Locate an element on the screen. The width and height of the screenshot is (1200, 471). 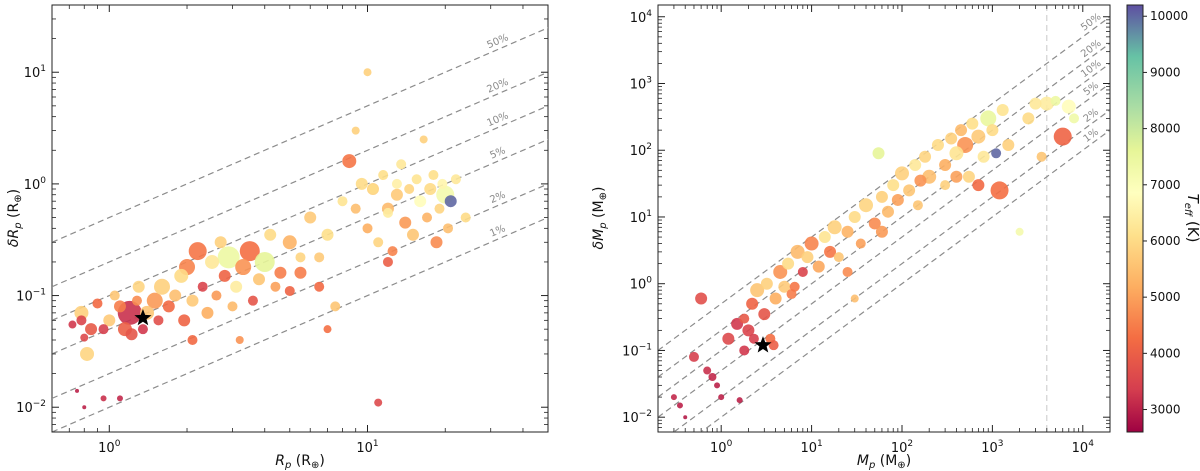
colorbar-tick-label: 8000 is located at coordinates (1165, 129).